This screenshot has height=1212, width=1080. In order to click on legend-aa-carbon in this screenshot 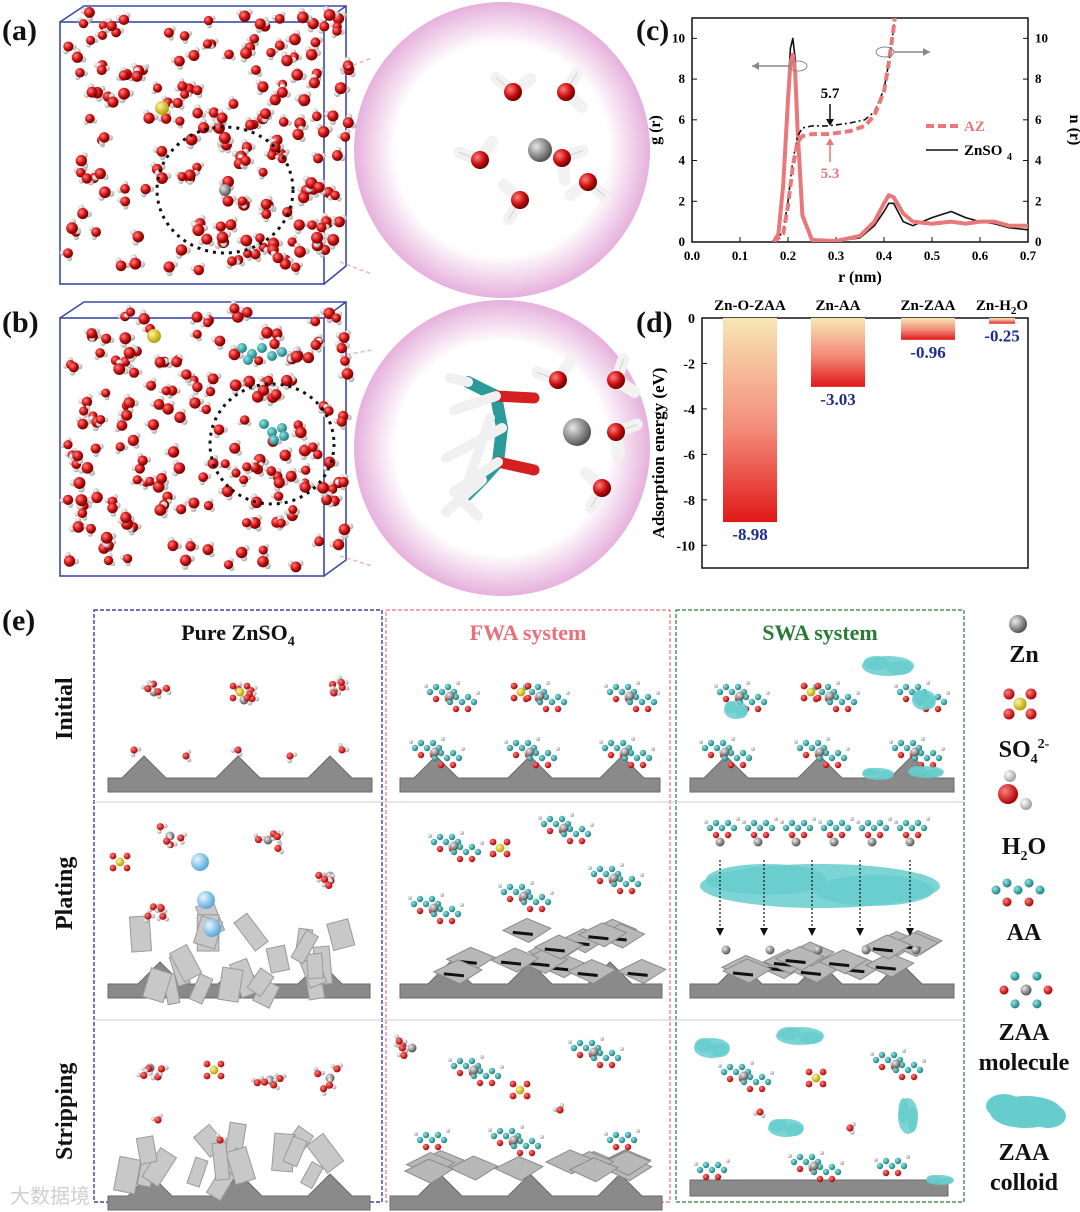, I will do `click(1018, 890)`.